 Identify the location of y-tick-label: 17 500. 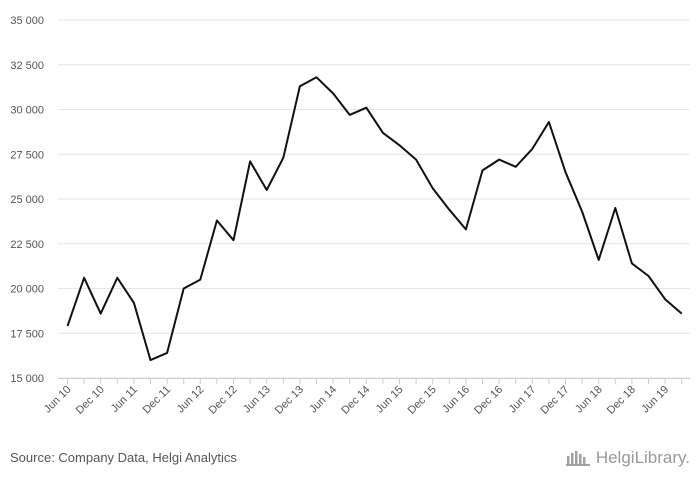
(27, 334).